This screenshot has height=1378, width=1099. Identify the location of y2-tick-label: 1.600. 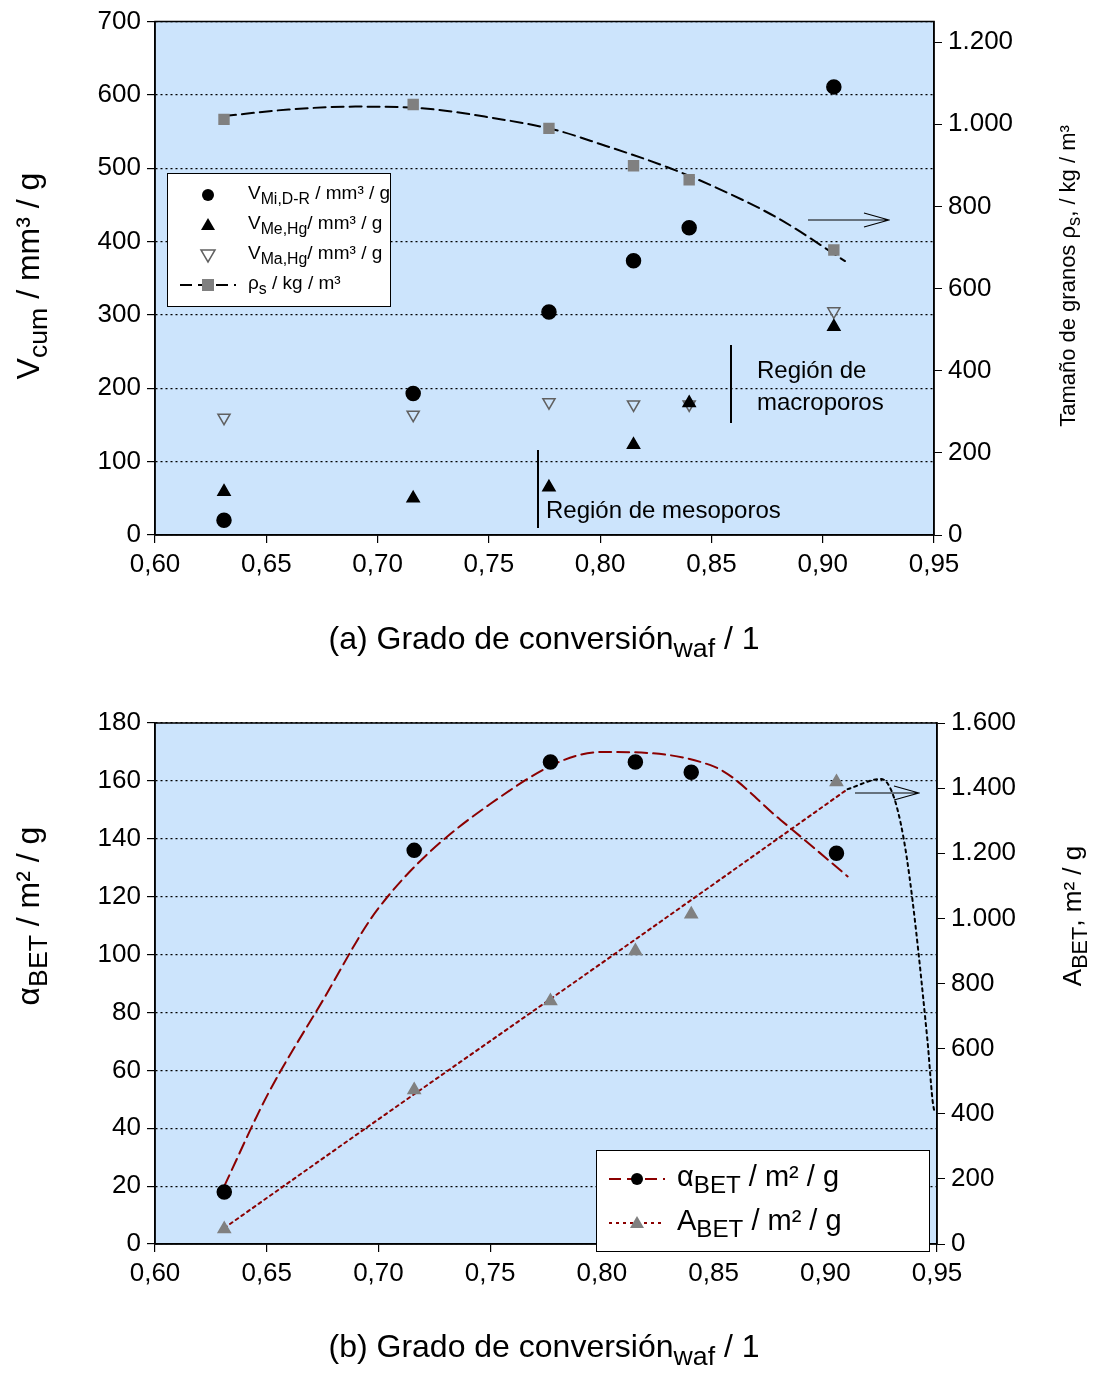
(984, 721).